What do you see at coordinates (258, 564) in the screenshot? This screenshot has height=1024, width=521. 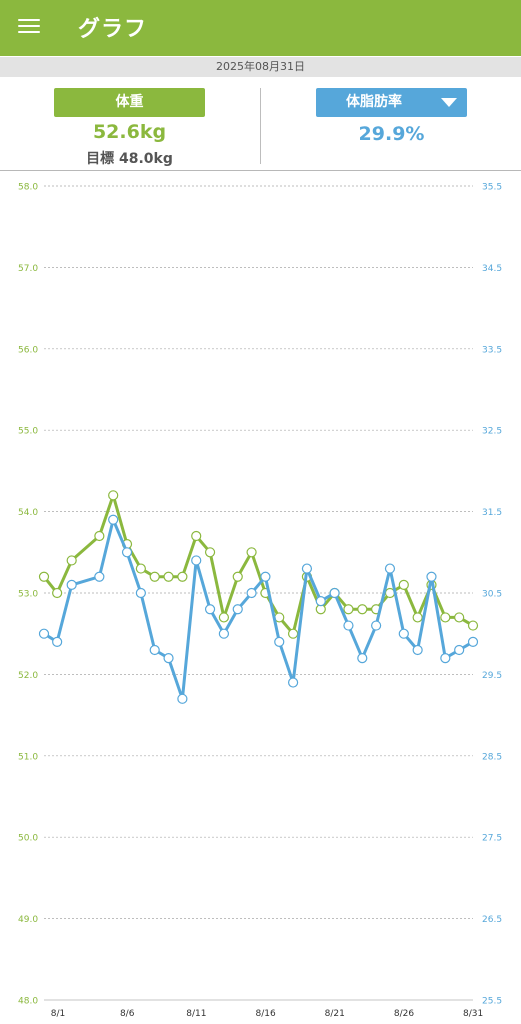 I see `weight-series-line` at bounding box center [258, 564].